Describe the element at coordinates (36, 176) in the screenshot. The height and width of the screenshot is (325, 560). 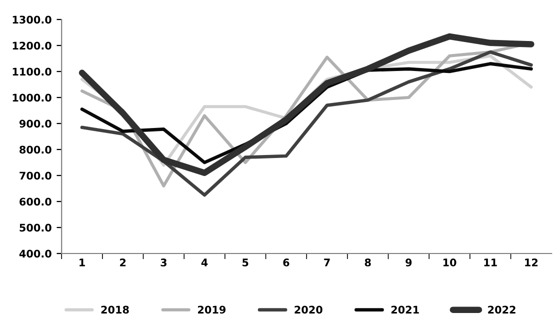
I see `y-tick-label: 700.0` at that location.